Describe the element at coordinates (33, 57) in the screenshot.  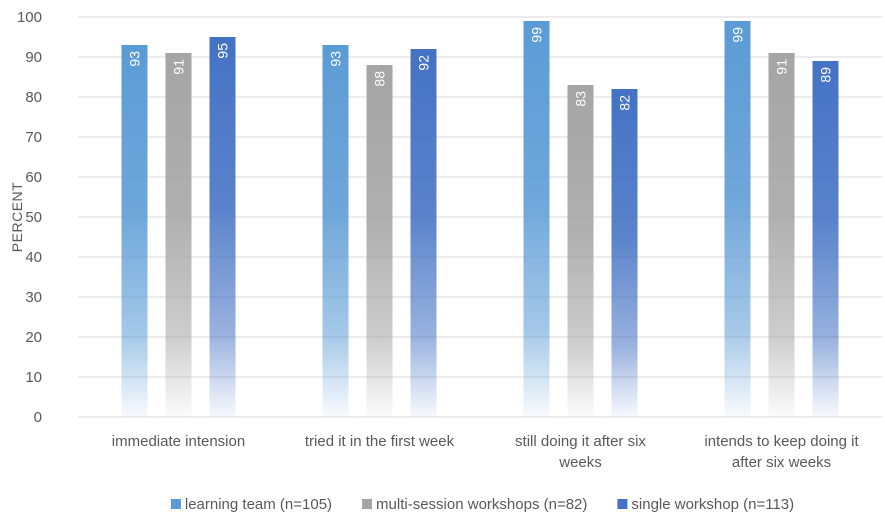
I see `y-tick-label: 90` at that location.